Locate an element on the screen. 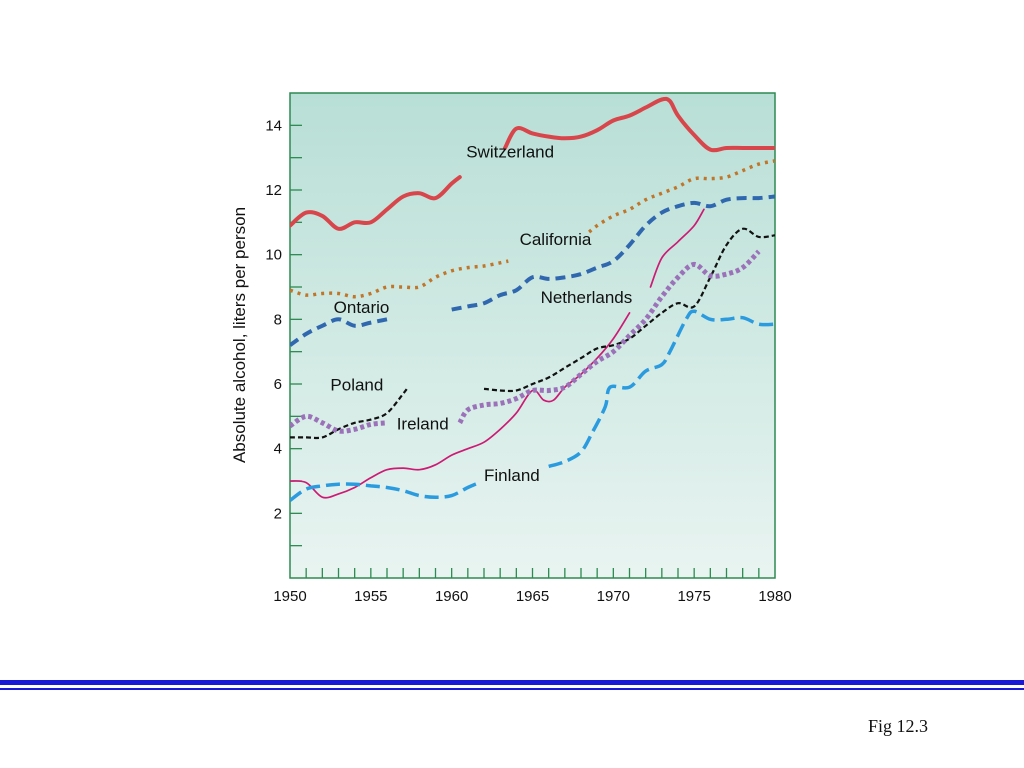 Image resolution: width=1024 pixels, height=768 pixels. y-tick-label: 10 is located at coordinates (273, 255).